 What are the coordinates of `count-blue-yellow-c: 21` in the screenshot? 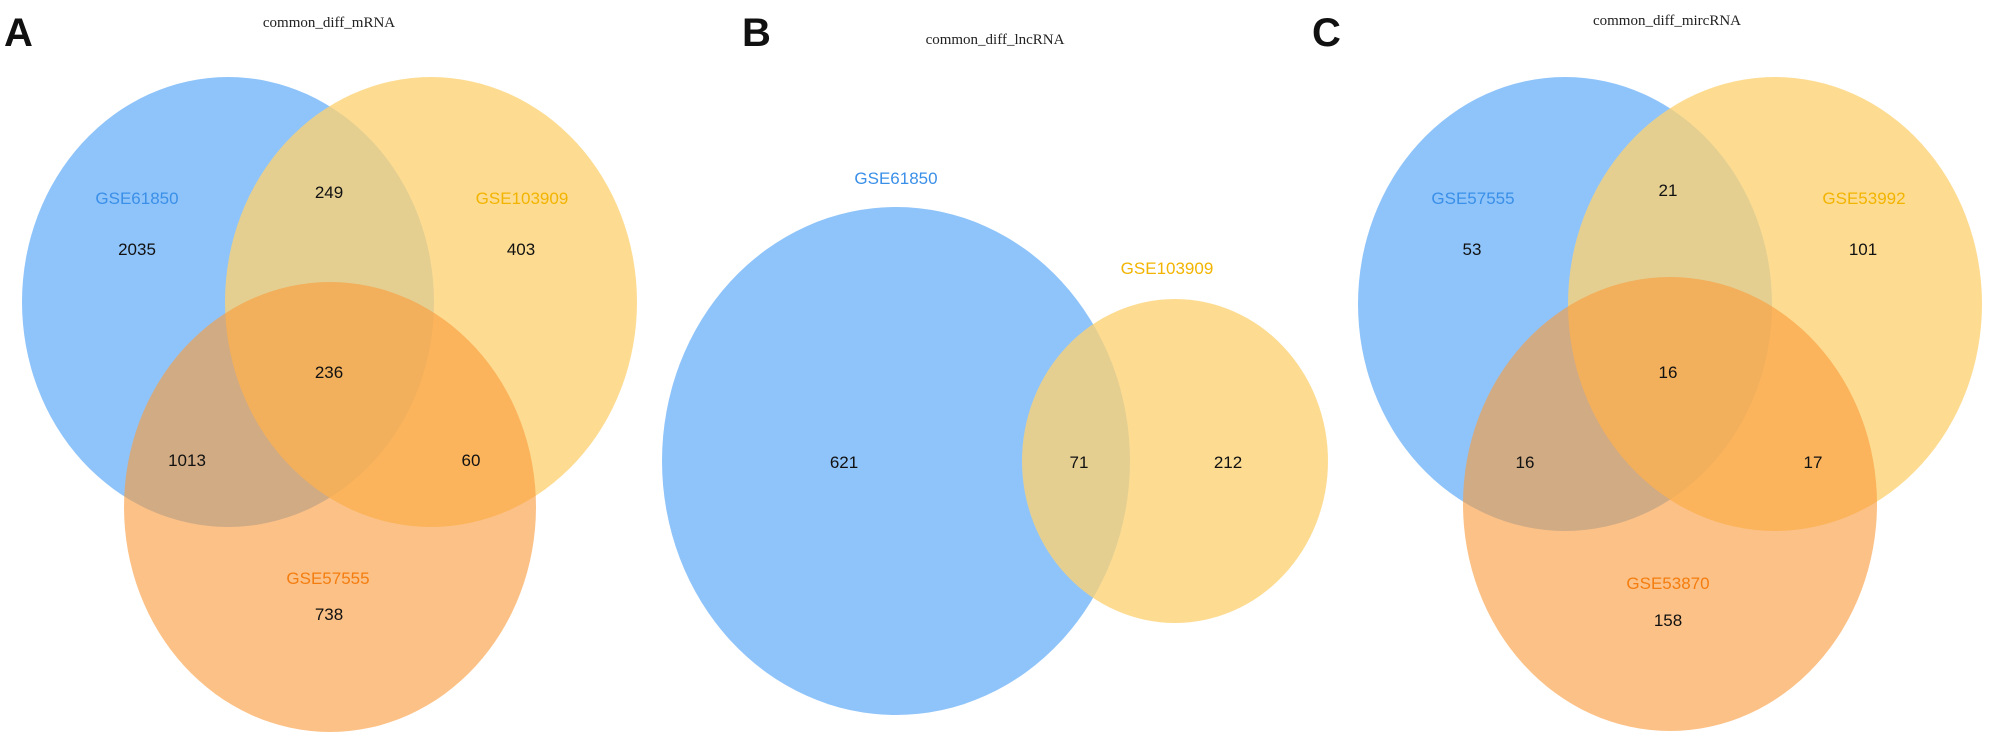 It's located at (1668, 190).